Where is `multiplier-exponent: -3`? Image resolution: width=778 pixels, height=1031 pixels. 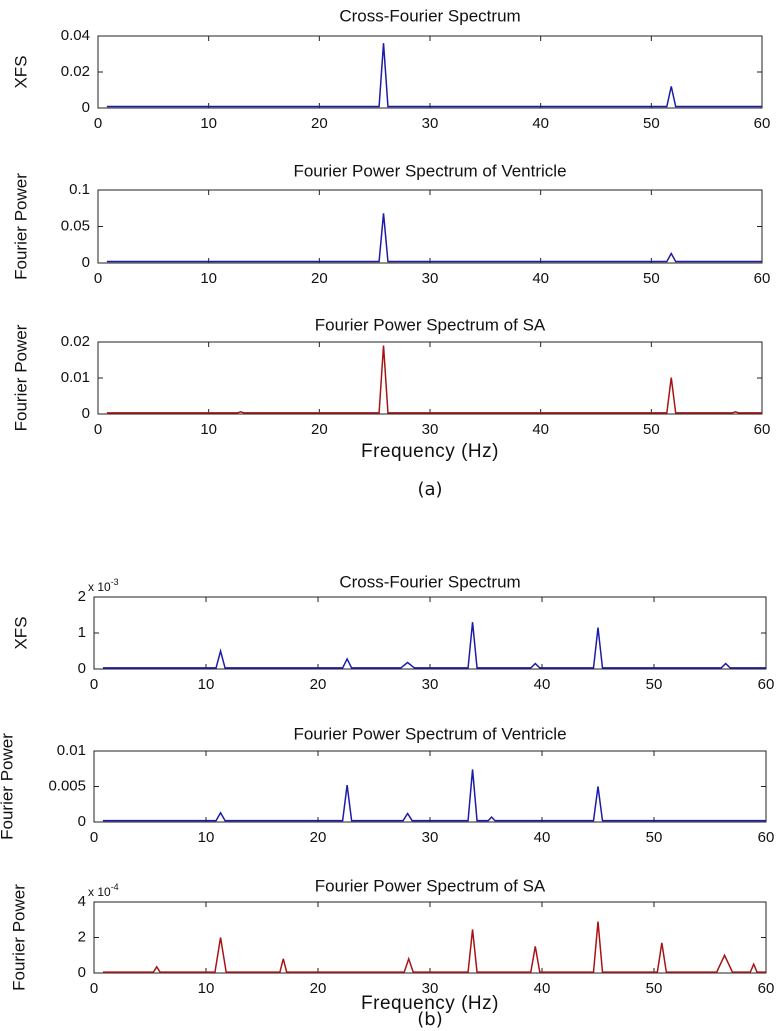
multiplier-exponent: -3 is located at coordinates (115, 582).